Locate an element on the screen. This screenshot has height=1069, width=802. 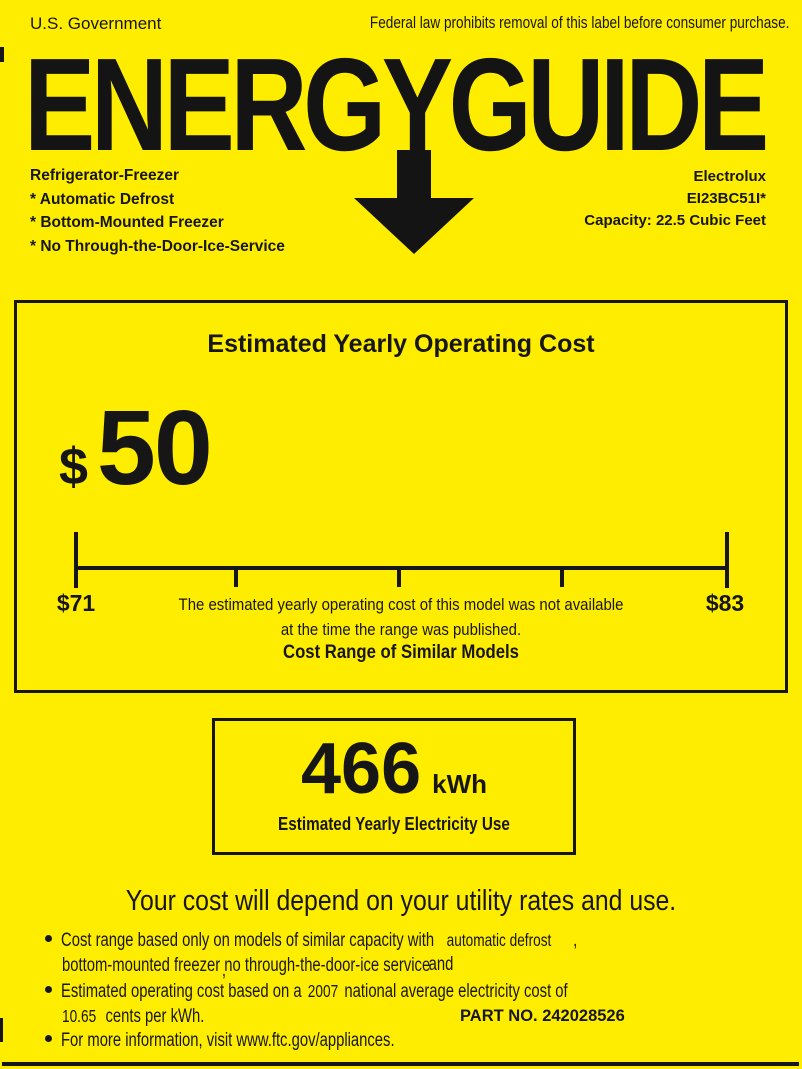
currency-symbol: $ is located at coordinates (73, 467).